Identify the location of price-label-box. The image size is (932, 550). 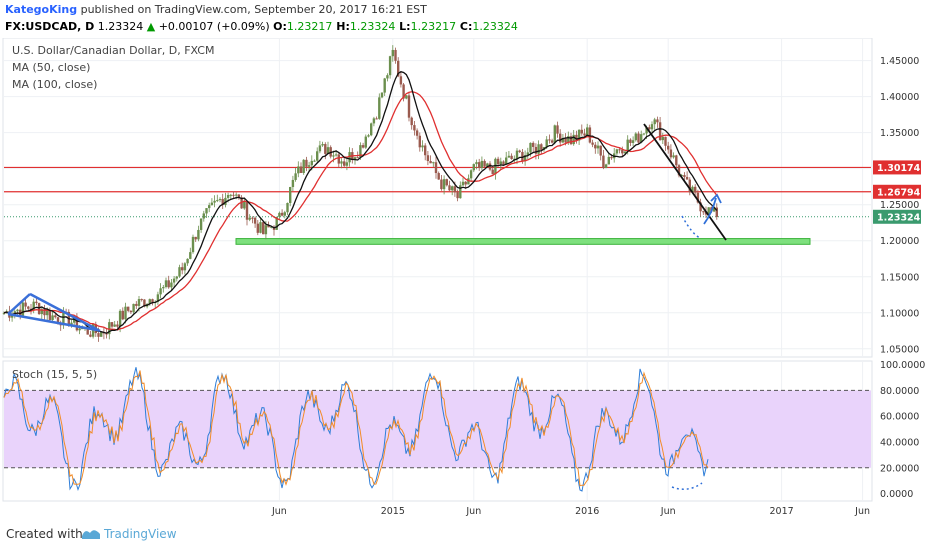
(897, 191).